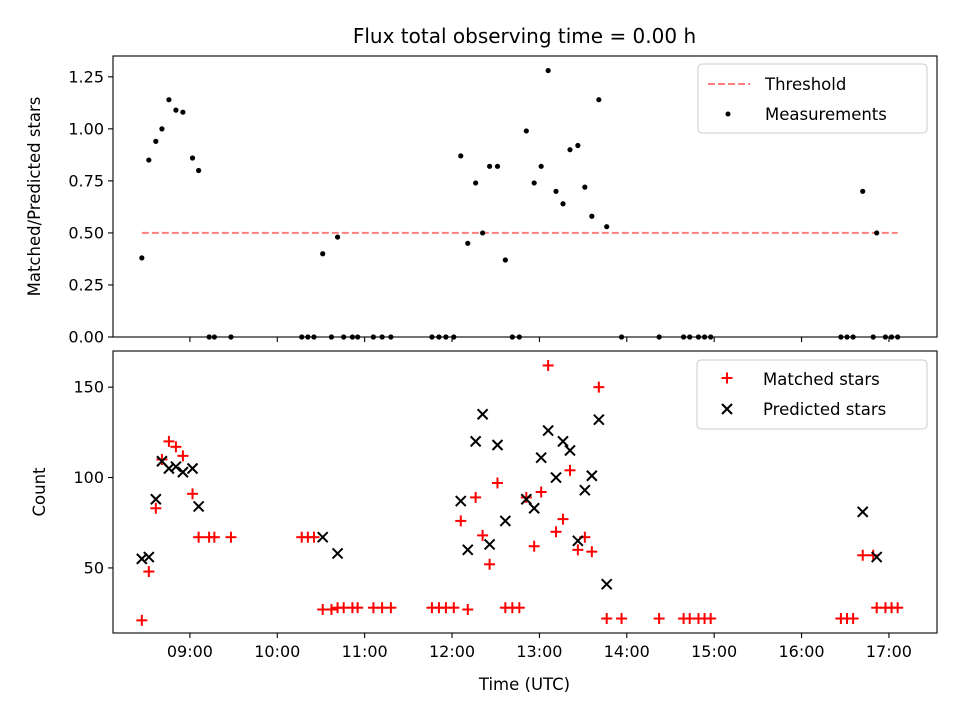 This screenshot has height=724, width=960. I want to click on legend-matched-label: Matched stars, so click(821, 379).